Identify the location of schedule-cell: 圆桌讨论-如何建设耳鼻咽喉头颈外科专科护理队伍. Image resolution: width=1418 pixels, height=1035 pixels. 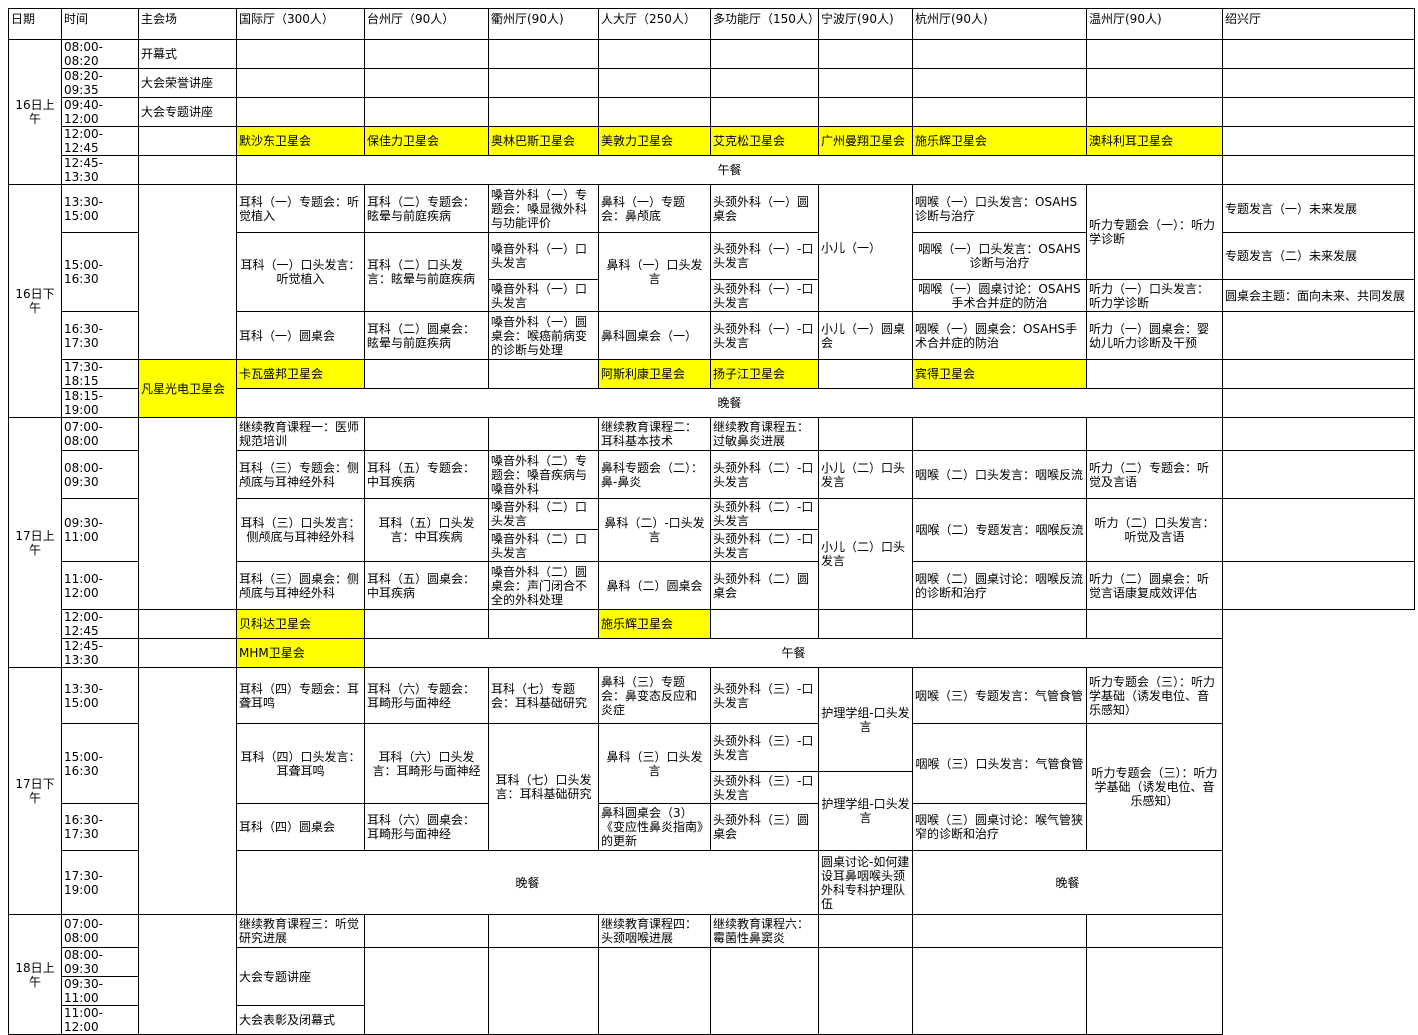
(865, 882).